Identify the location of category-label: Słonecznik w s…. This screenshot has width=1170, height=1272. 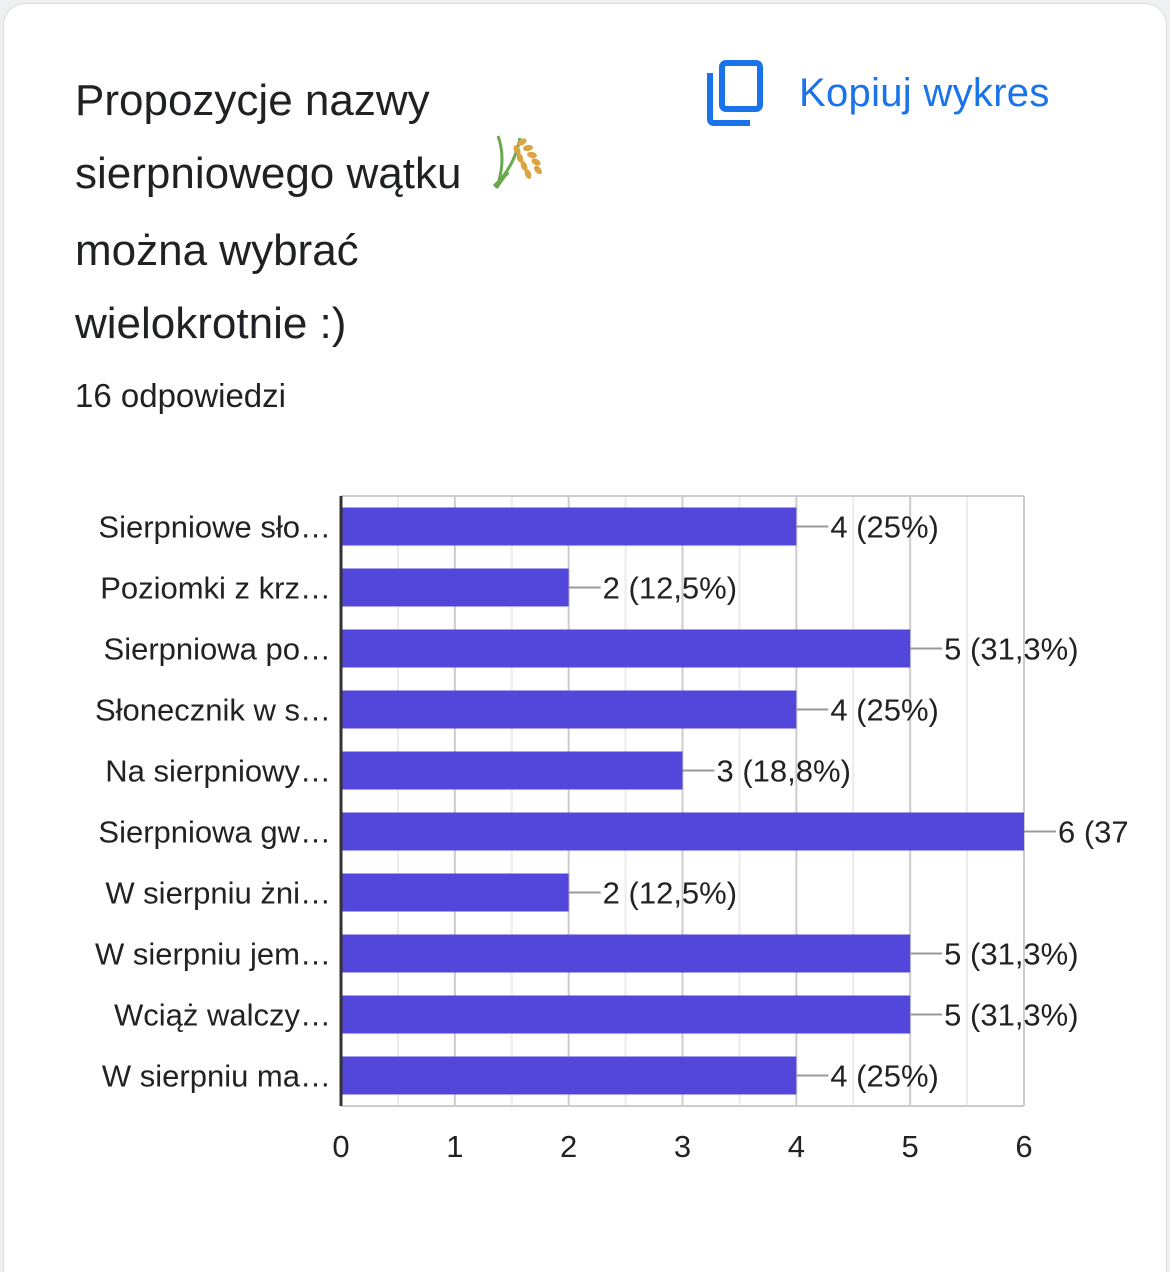
(213, 710).